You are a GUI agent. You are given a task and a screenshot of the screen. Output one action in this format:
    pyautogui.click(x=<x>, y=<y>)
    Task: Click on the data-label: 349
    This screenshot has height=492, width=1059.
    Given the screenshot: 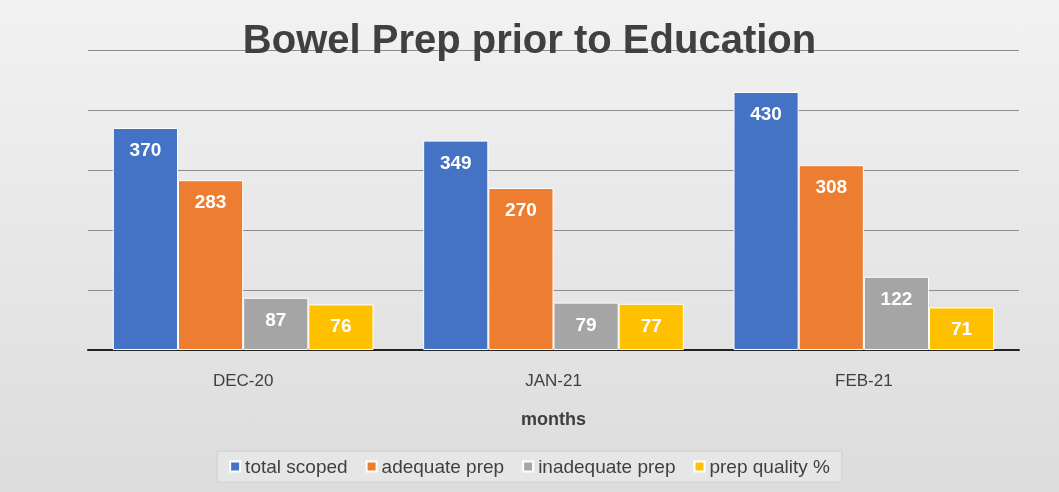 What is the action you would take?
    pyautogui.click(x=455, y=162)
    